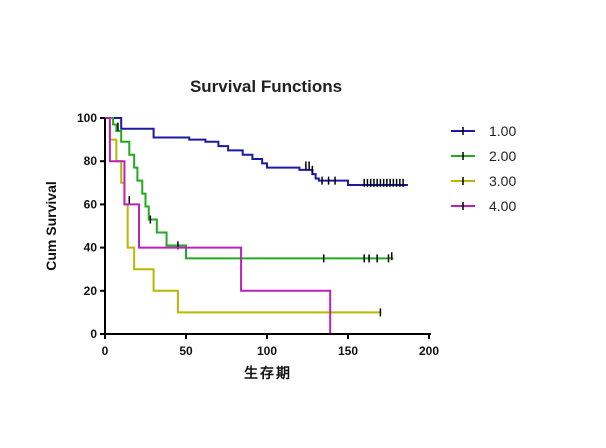  I want to click on x-tick-label: 150, so click(348, 351).